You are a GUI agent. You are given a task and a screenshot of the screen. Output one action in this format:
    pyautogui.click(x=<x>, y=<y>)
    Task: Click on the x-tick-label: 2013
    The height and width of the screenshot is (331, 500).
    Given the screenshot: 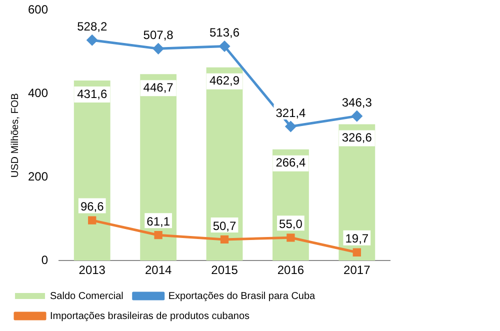 What is the action you would take?
    pyautogui.click(x=92, y=270)
    